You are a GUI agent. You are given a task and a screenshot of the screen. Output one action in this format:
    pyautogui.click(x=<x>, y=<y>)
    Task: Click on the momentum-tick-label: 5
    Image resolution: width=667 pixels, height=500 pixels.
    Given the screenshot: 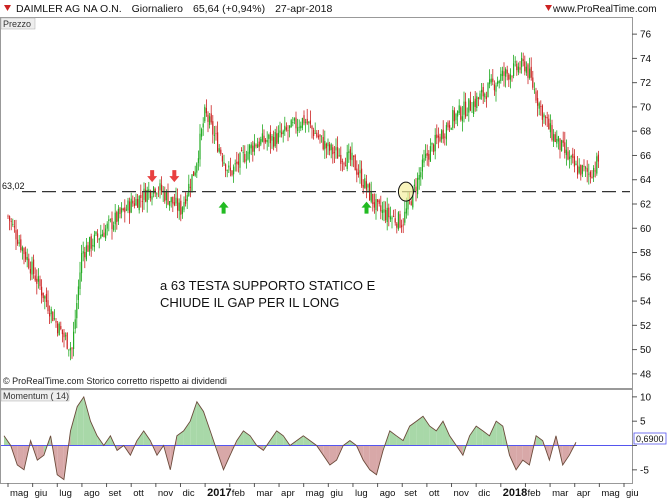 What is the action you would take?
    pyautogui.click(x=643, y=422)
    